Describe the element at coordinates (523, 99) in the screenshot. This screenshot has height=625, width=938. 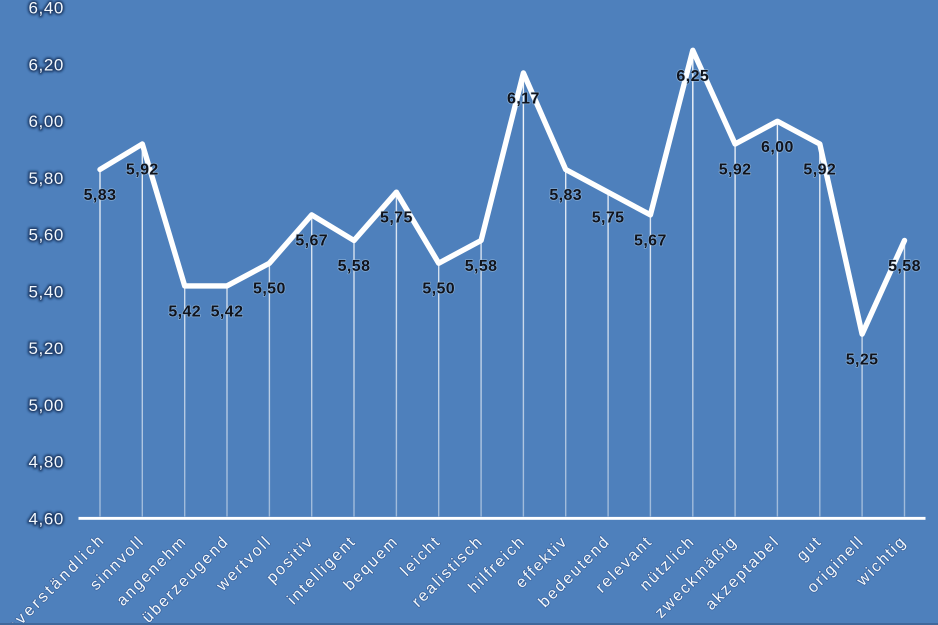
I see `svg-text: 6,17` at that location.